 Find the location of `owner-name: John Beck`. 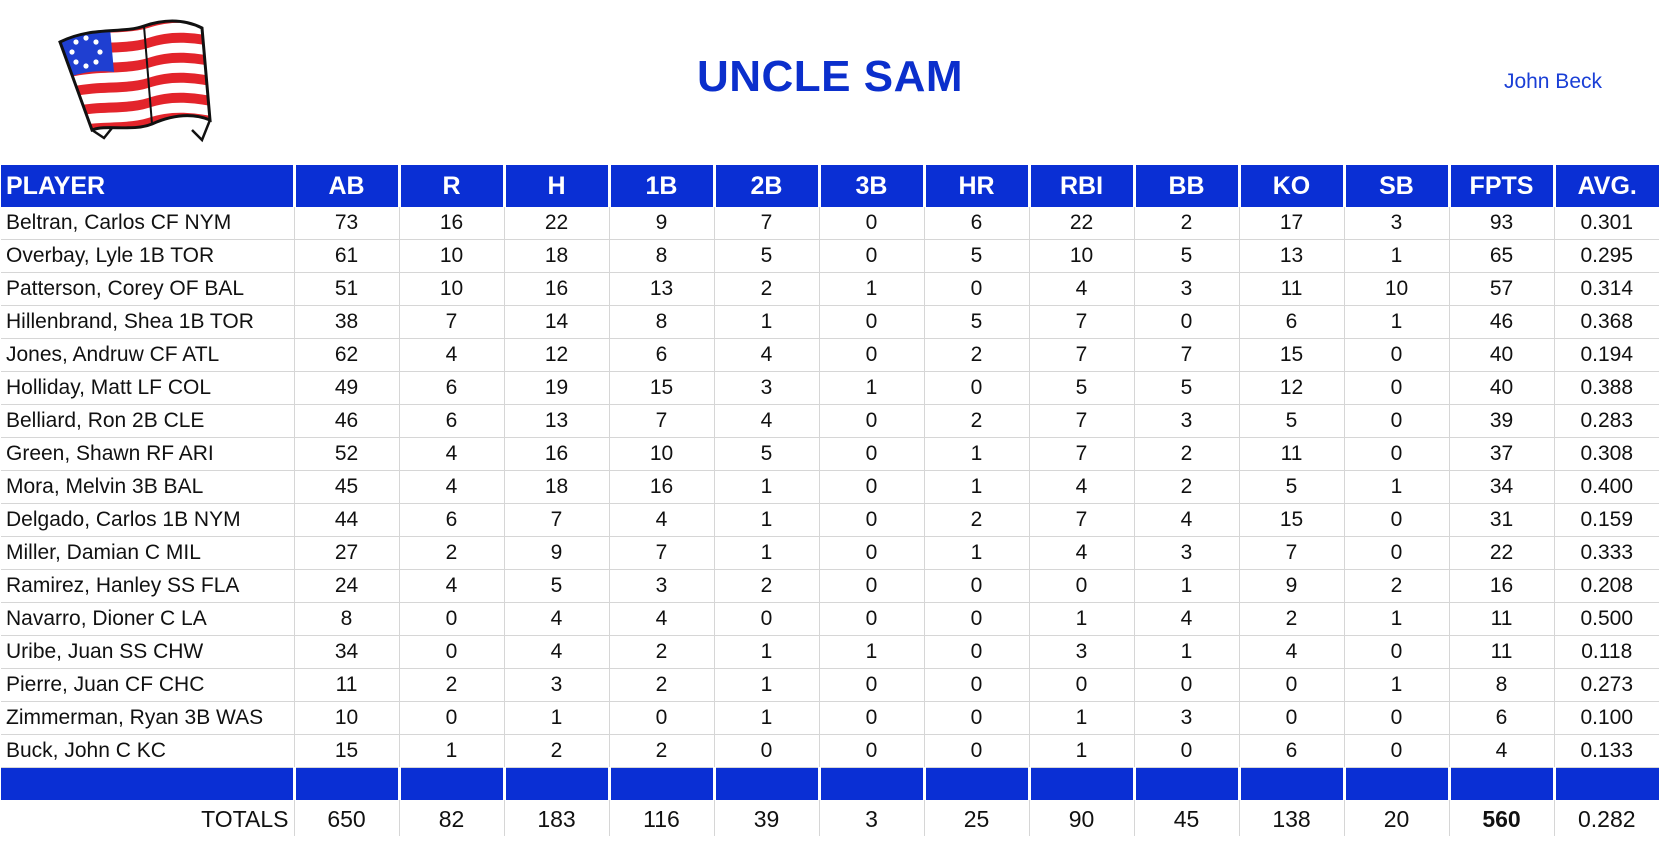

owner-name: John Beck is located at coordinates (1552, 81).